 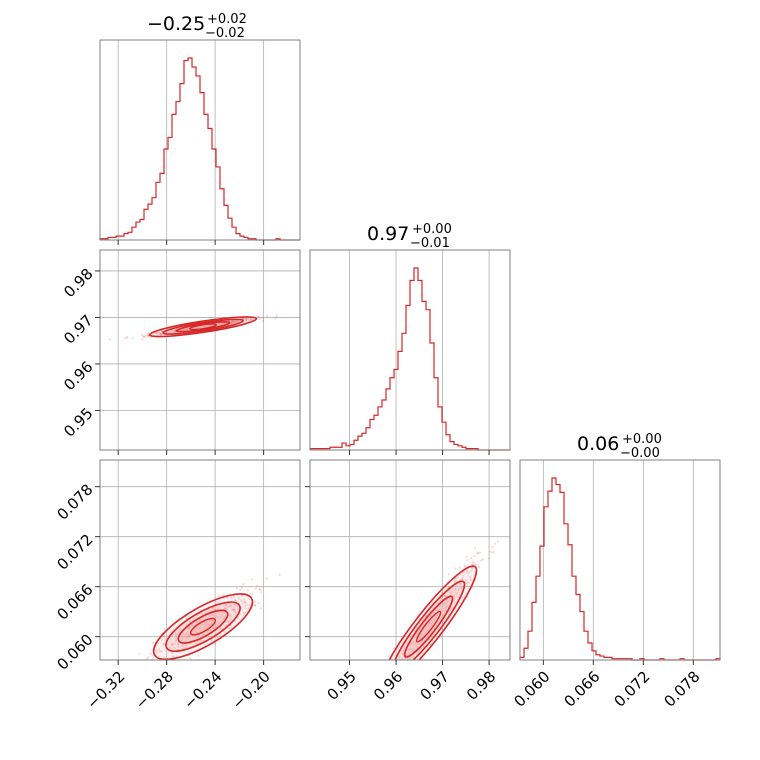 I want to click on x-tick-label: 0.97, so click(x=434, y=686).